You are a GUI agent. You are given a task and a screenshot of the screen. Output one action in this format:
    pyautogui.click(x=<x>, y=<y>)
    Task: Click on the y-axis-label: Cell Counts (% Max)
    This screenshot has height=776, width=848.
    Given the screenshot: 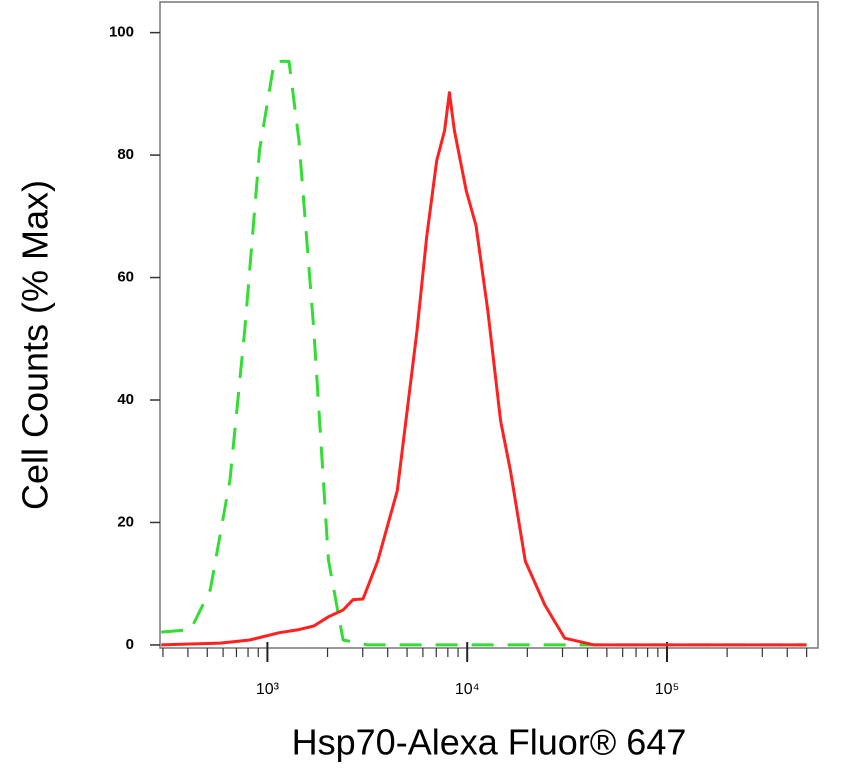 What is the action you would take?
    pyautogui.click(x=35, y=345)
    